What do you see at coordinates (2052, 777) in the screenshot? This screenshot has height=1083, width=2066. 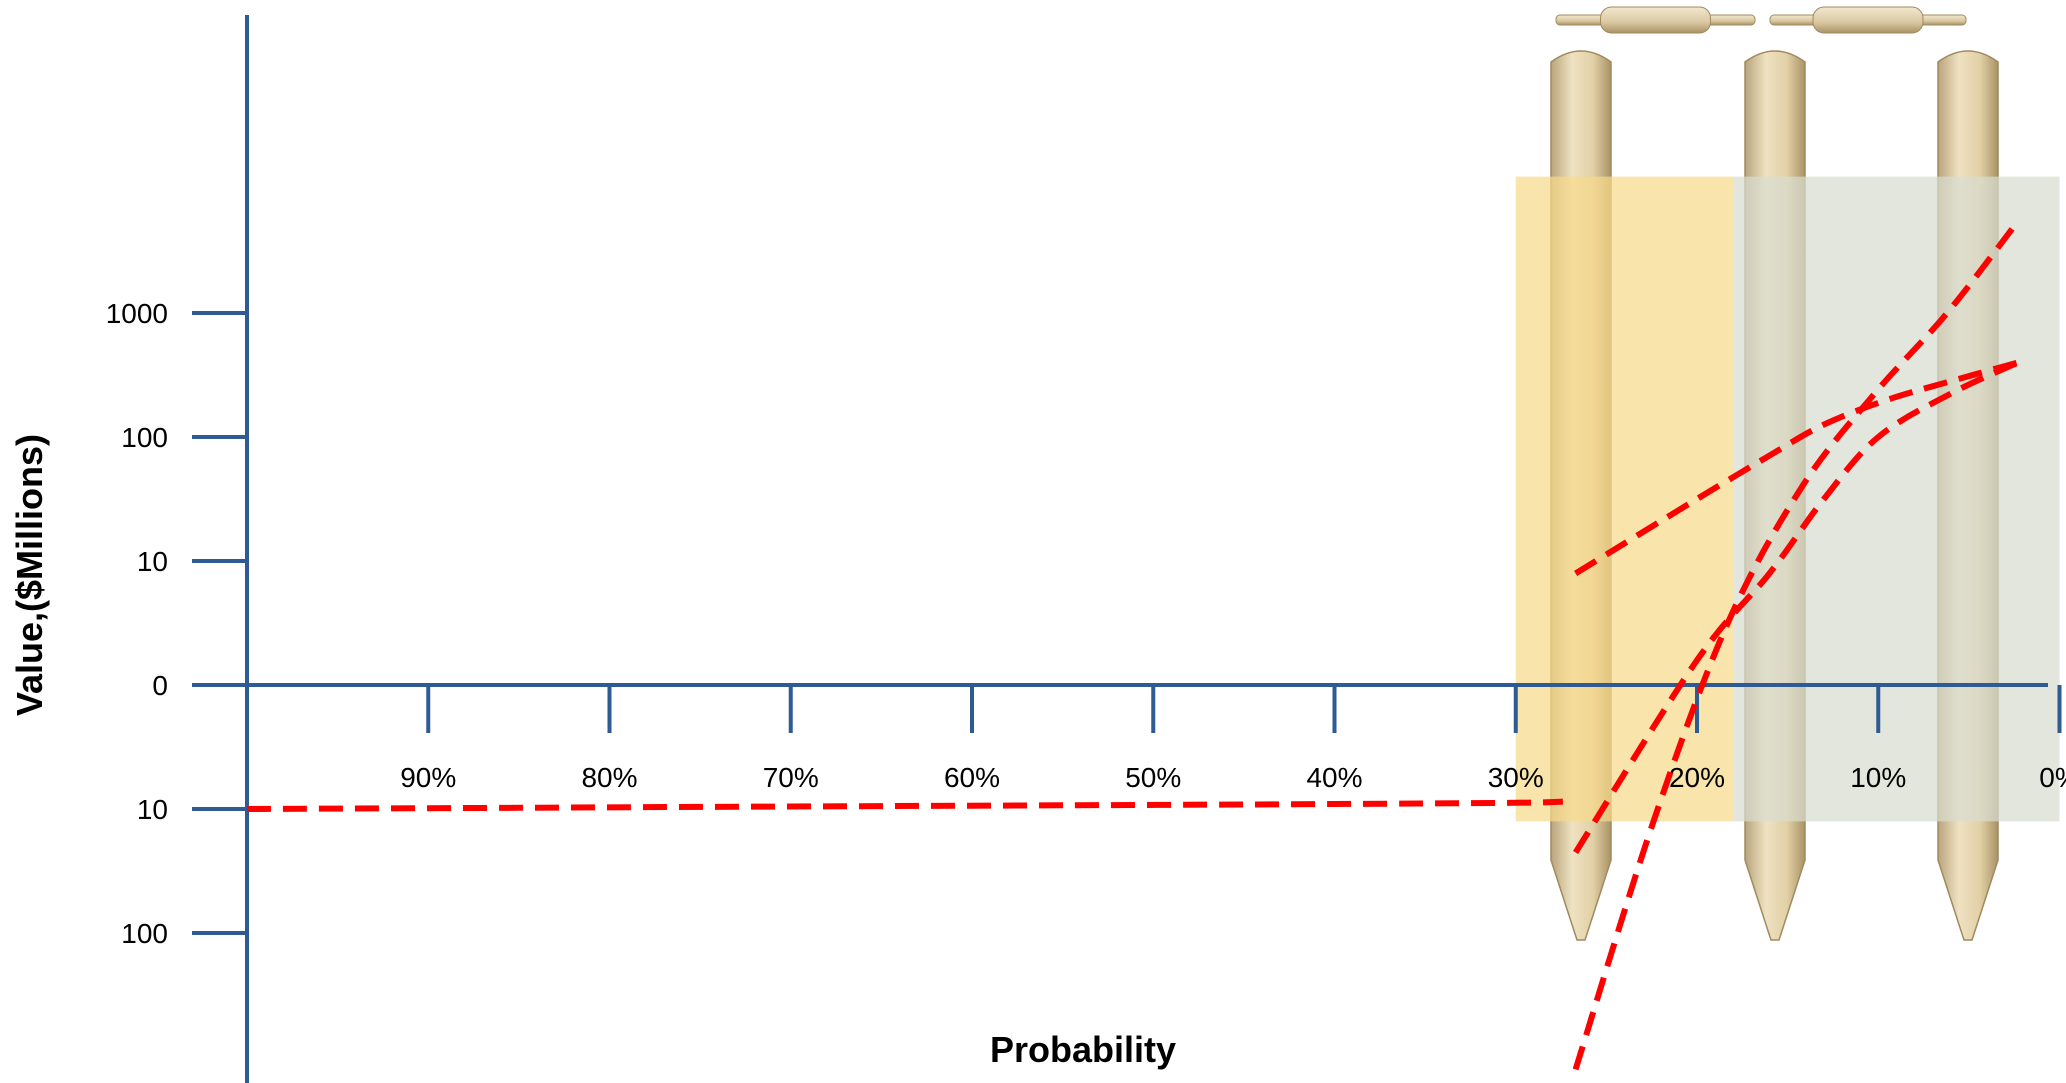 I see `x-tick-label: 0%` at bounding box center [2052, 777].